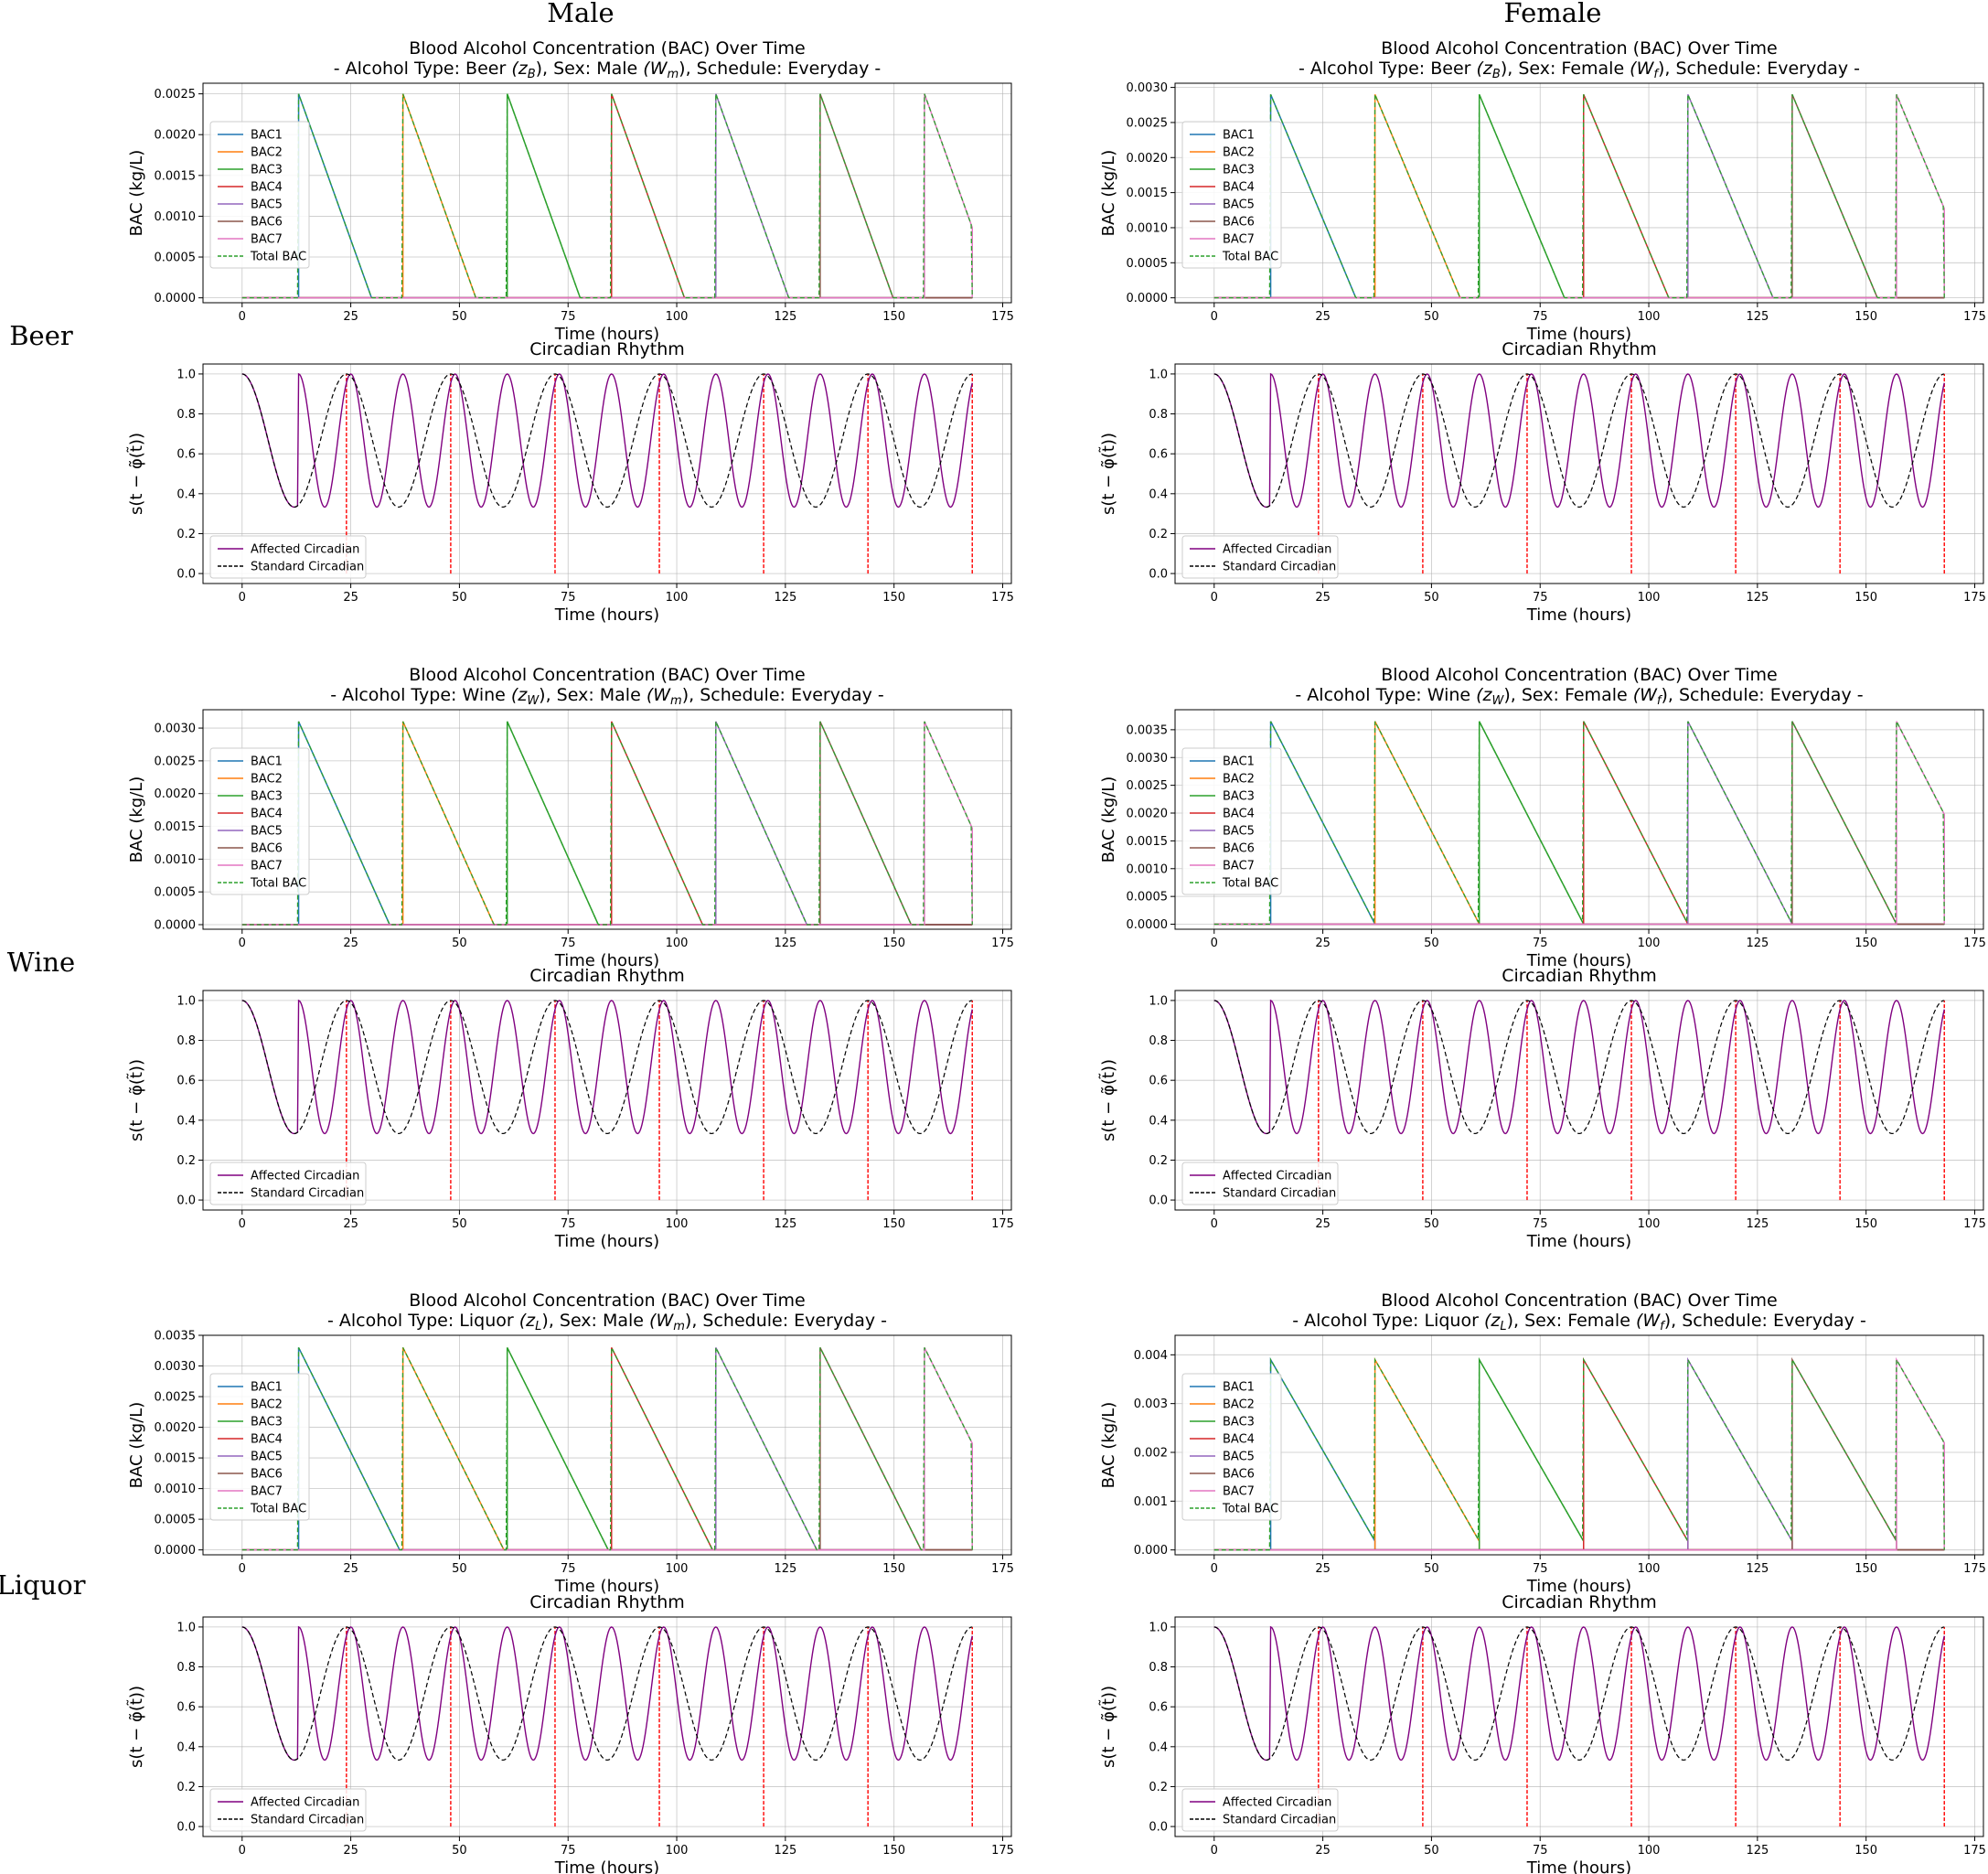  Describe the element at coordinates (176, 1337) in the screenshot. I see `y-tick-label: 0.0035` at that location.